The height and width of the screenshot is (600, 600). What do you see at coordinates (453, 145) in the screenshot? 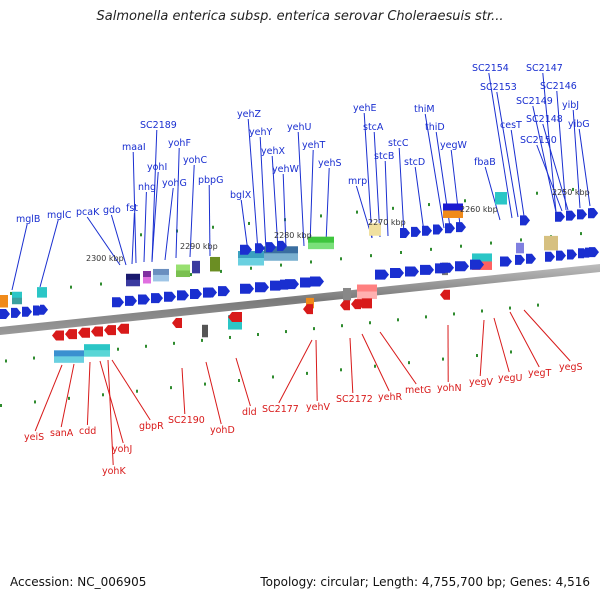
I see `forward-gene-label: yegW` at bounding box center [453, 145].